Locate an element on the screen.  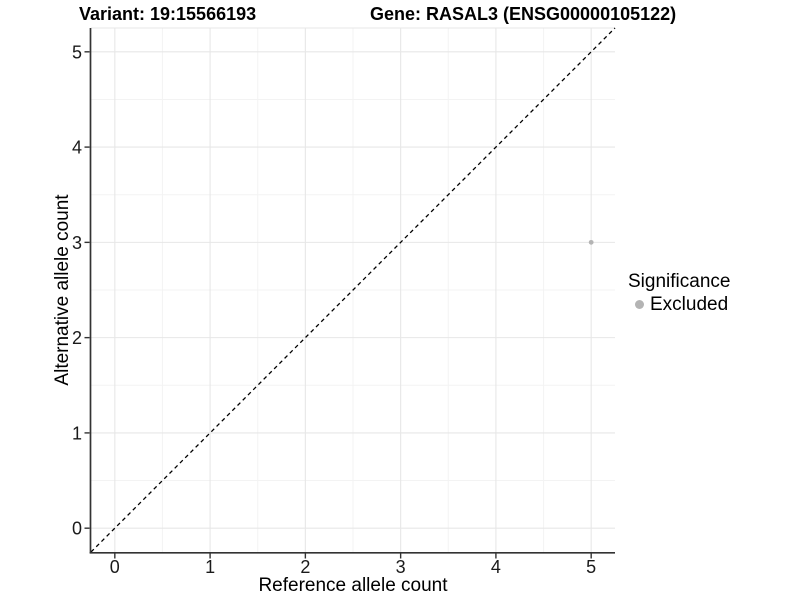
y-tick-label: 0 is located at coordinates (77, 529).